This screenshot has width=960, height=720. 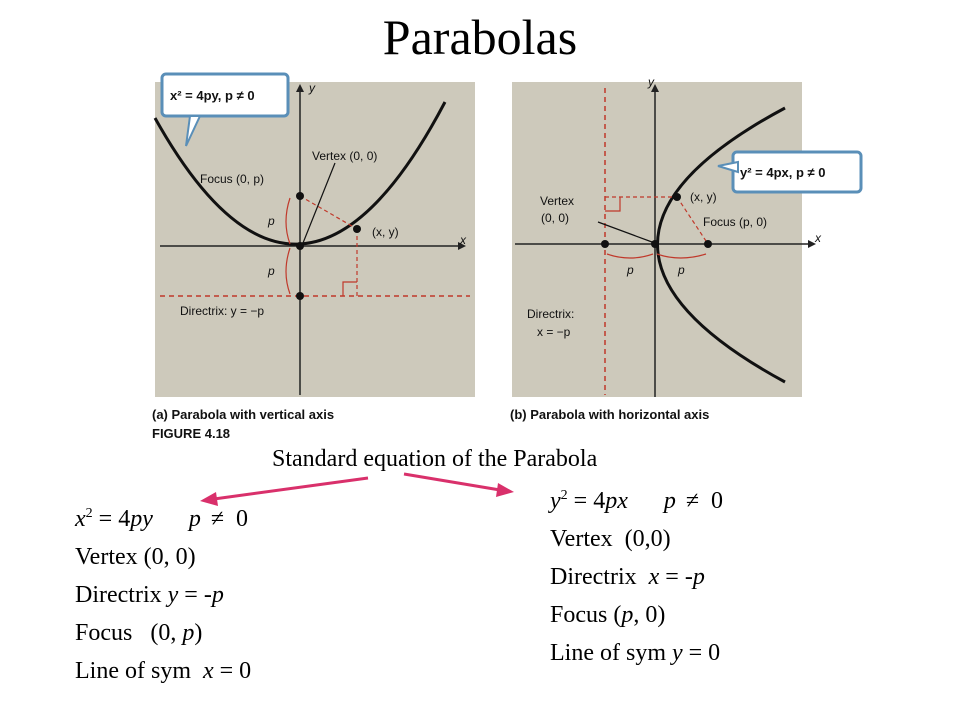 What do you see at coordinates (505, 490) in the screenshot?
I see `pink-arrowhead-right` at bounding box center [505, 490].